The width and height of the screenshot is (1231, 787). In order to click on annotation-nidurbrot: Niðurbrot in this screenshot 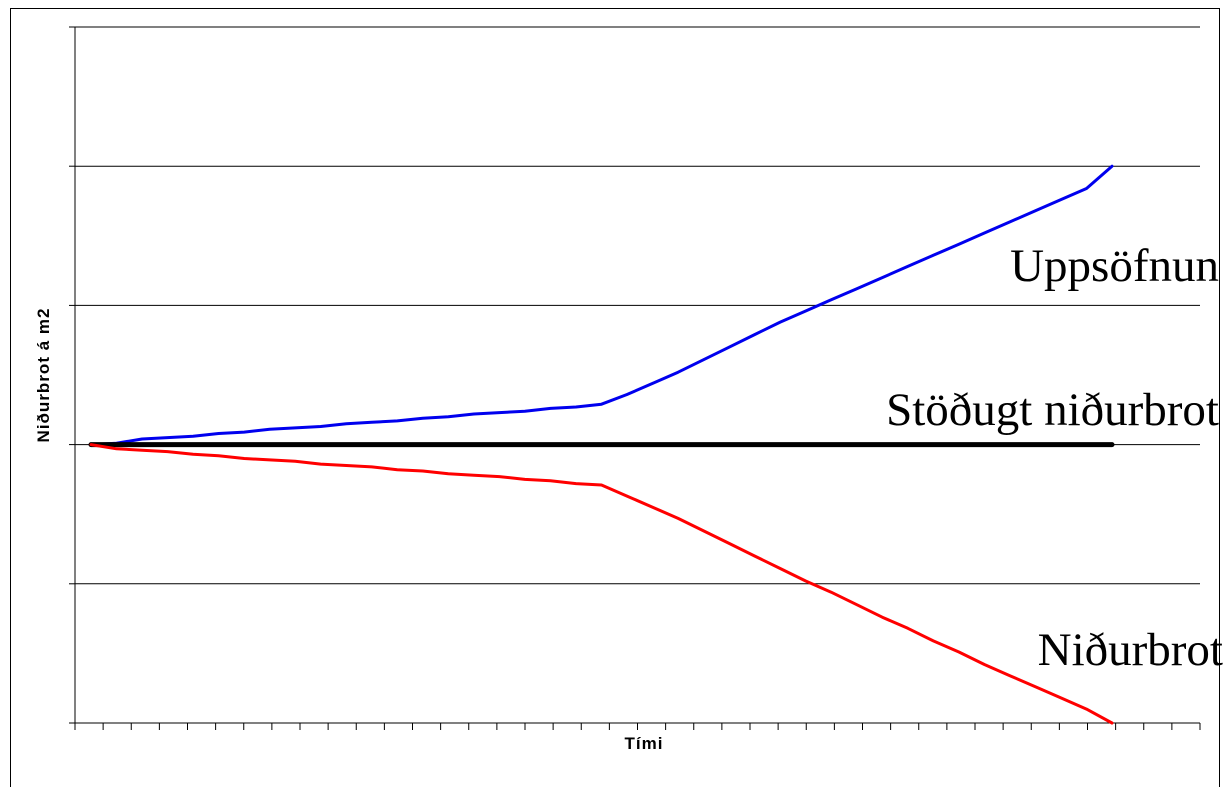, I will do `click(1130, 650)`.